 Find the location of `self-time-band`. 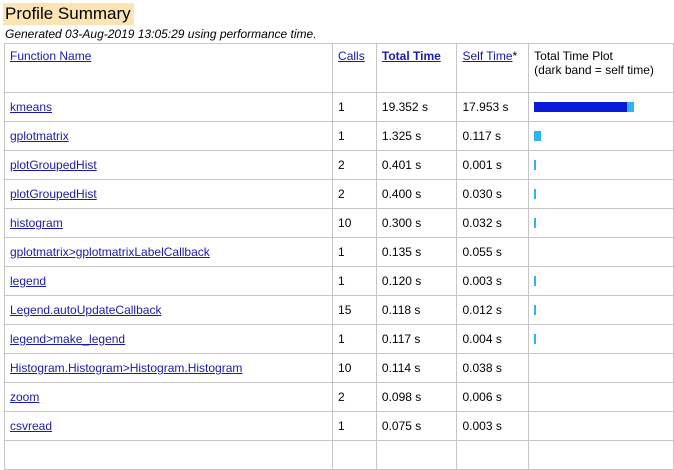

self-time-band is located at coordinates (581, 107).